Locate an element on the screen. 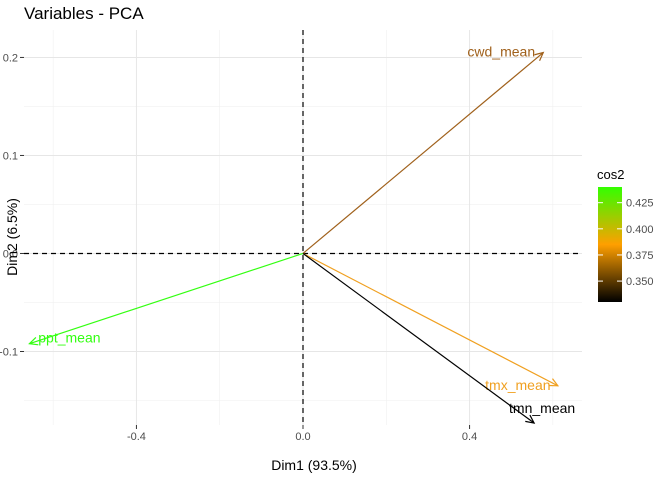 The height and width of the screenshot is (480, 672). y-tick-label: -0.1 is located at coordinates (9, 352).